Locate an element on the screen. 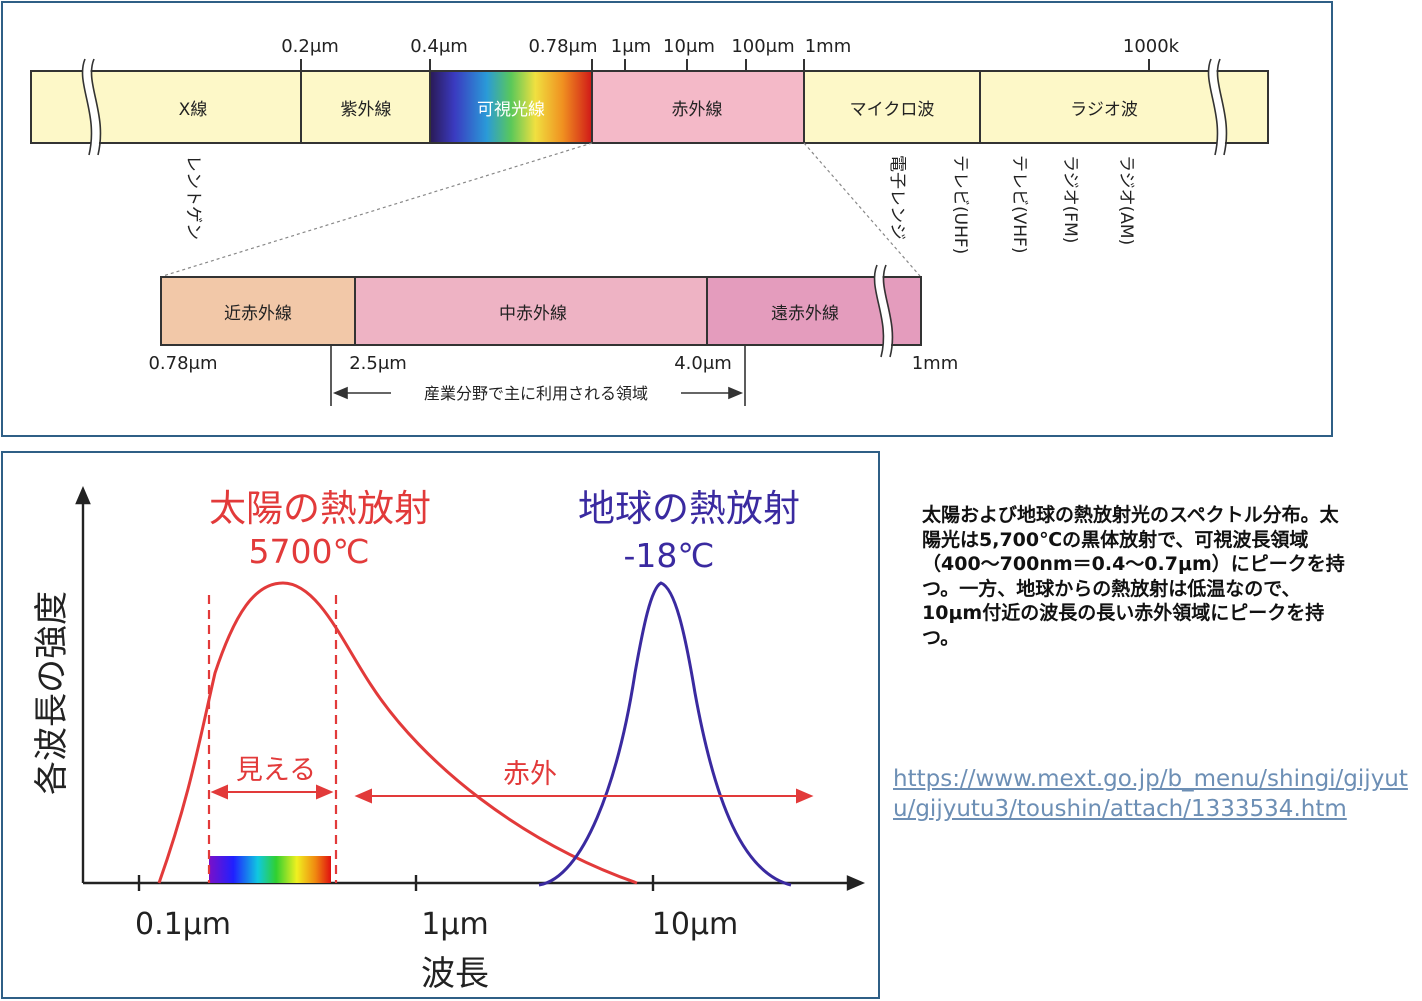 This screenshot has height=1001, width=1422. infrared-label: 赤外 is located at coordinates (530, 774).